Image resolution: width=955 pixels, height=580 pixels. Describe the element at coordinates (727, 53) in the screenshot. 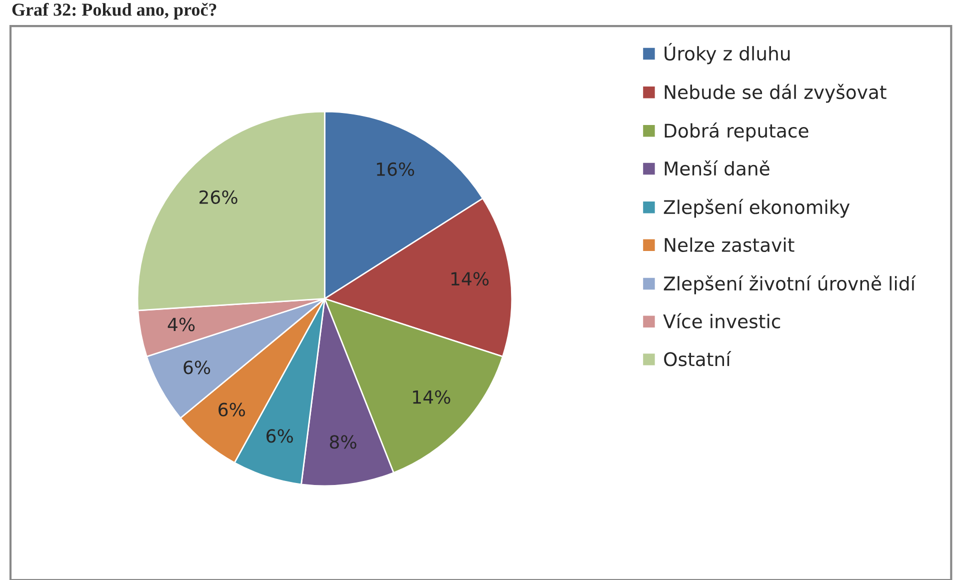

I see `legend-label: Úroky z dluhu` at that location.